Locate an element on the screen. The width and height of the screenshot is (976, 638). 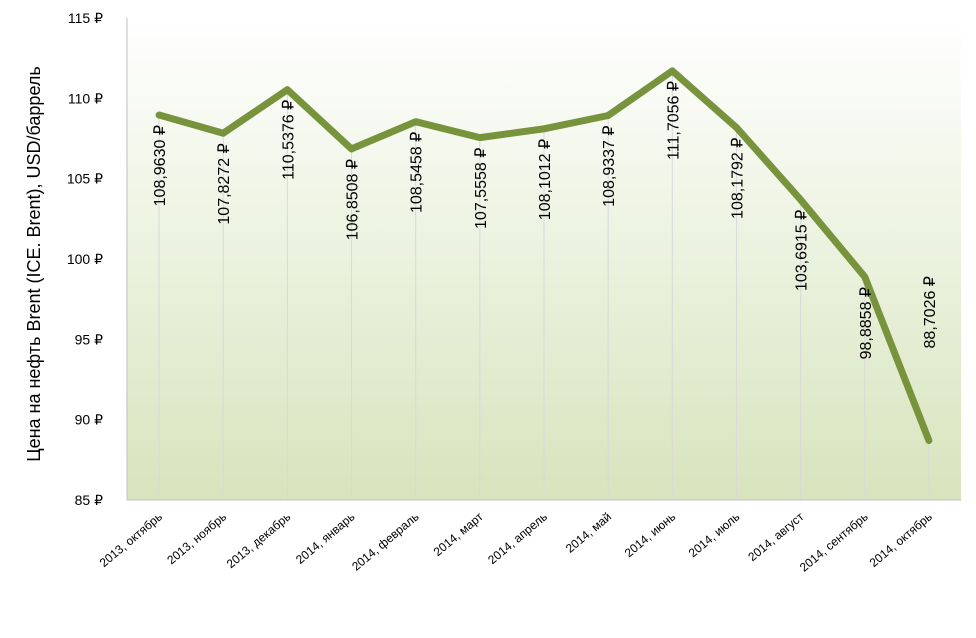
data-label: 108,1012 ₽ is located at coordinates (545, 179).